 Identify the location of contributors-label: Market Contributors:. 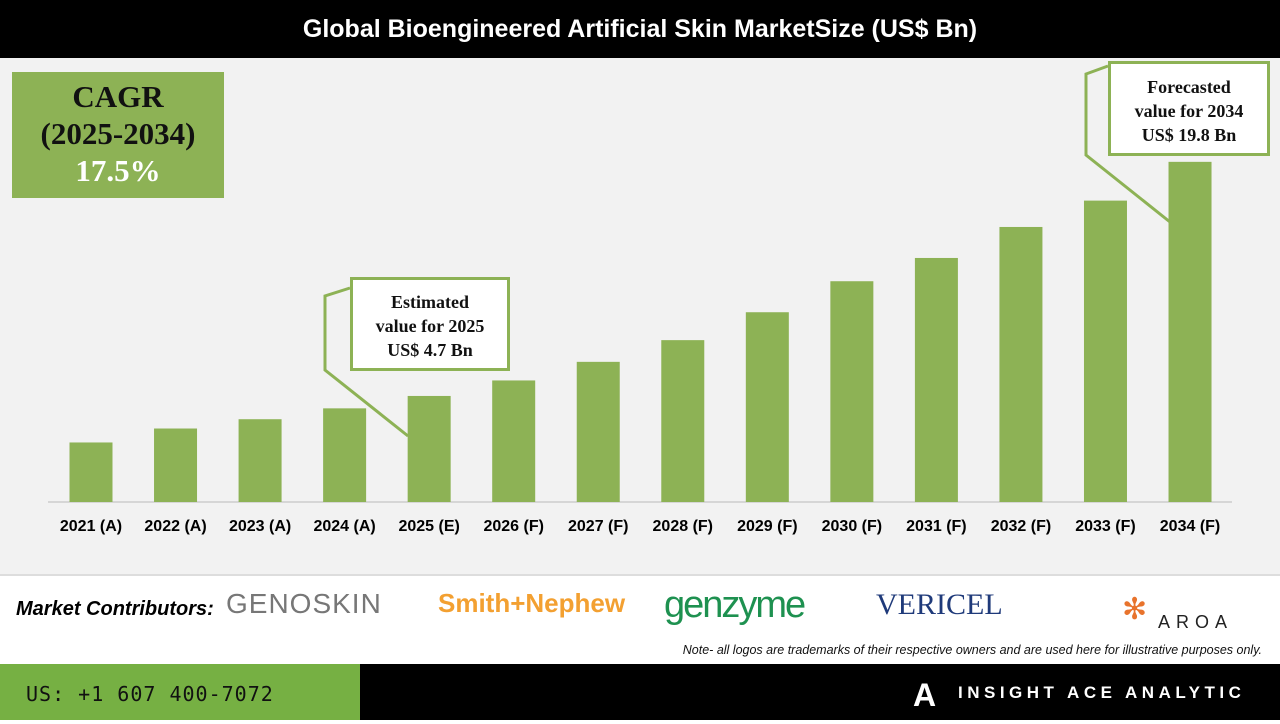
(115, 609).